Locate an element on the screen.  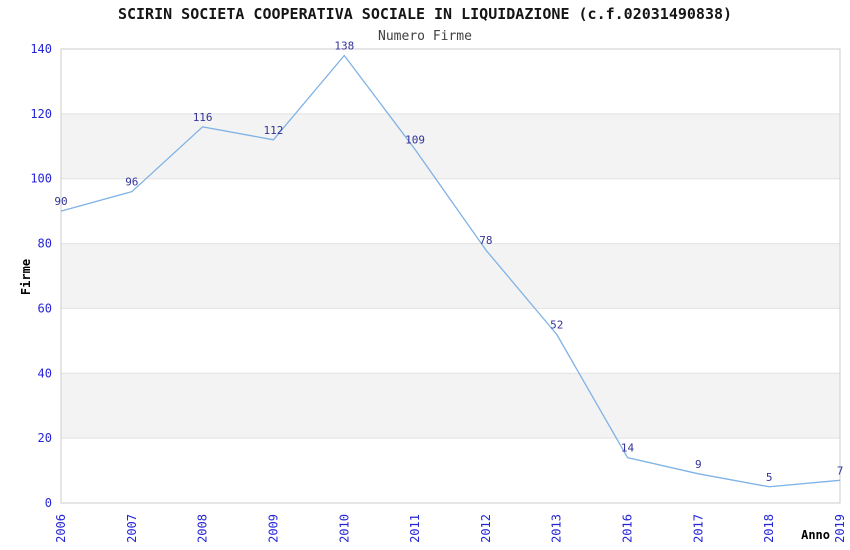
y-tick-label: 140 is located at coordinates (41, 49).